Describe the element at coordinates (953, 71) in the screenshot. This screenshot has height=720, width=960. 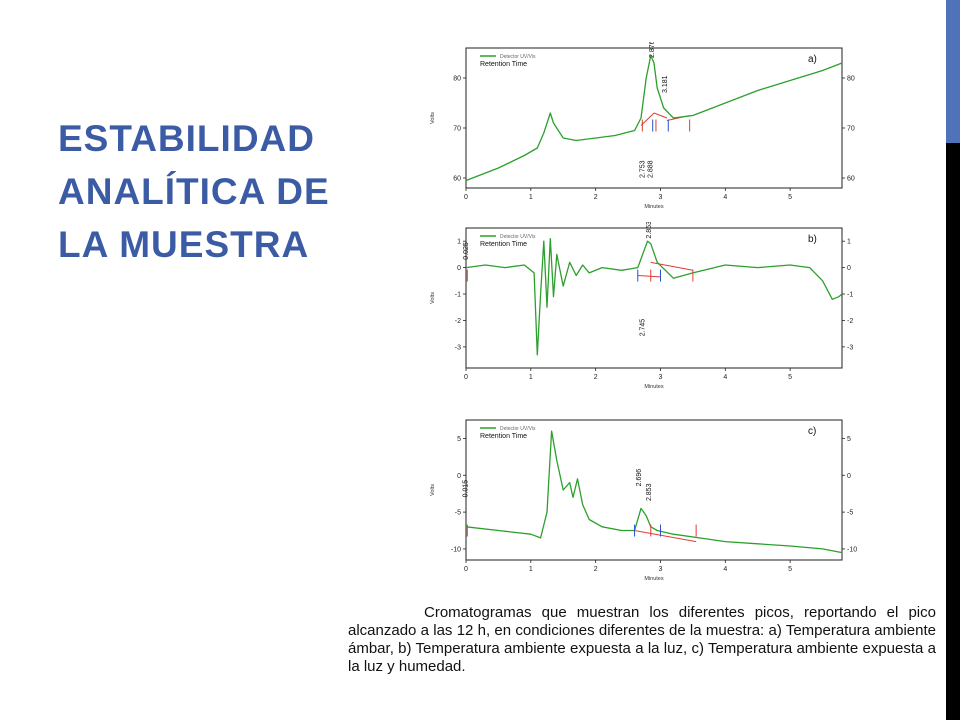
I see `accent-bar` at that location.